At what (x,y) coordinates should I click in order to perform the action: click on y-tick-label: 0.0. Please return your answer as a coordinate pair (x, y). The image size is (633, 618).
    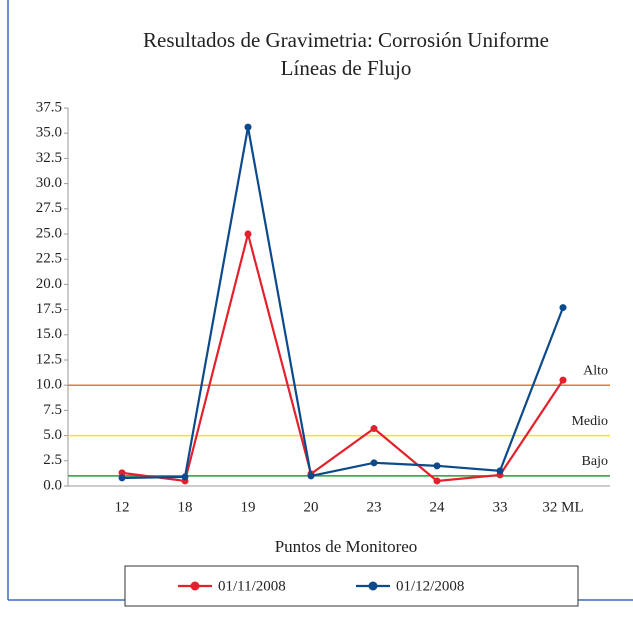
    Looking at the image, I should click on (52, 485).